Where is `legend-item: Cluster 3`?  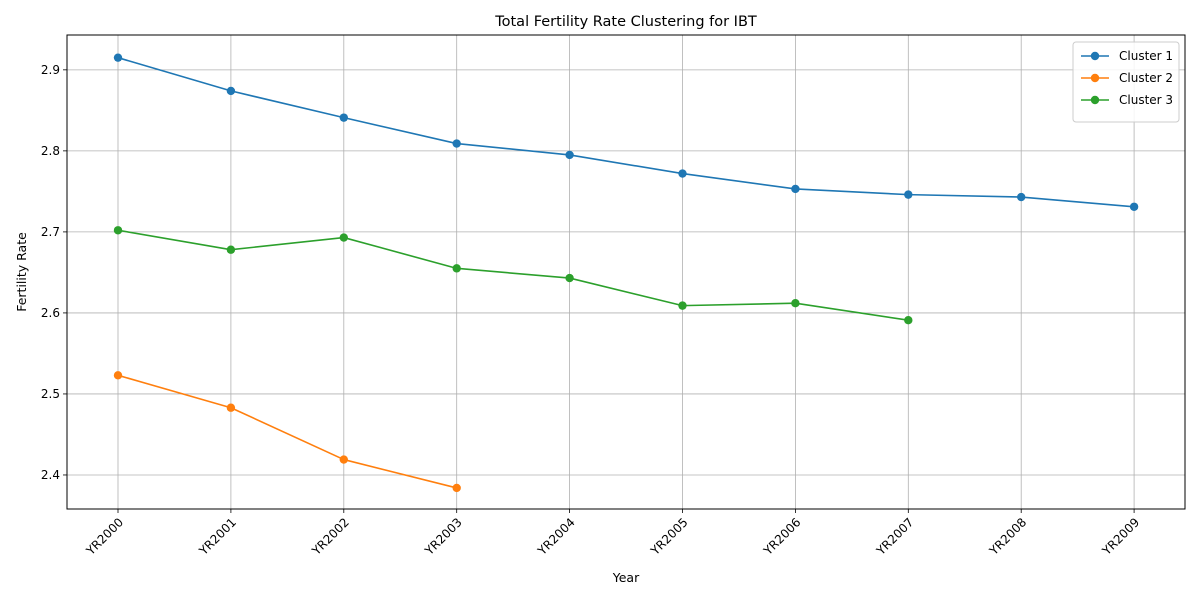
legend-item: Cluster 3 is located at coordinates (1127, 100).